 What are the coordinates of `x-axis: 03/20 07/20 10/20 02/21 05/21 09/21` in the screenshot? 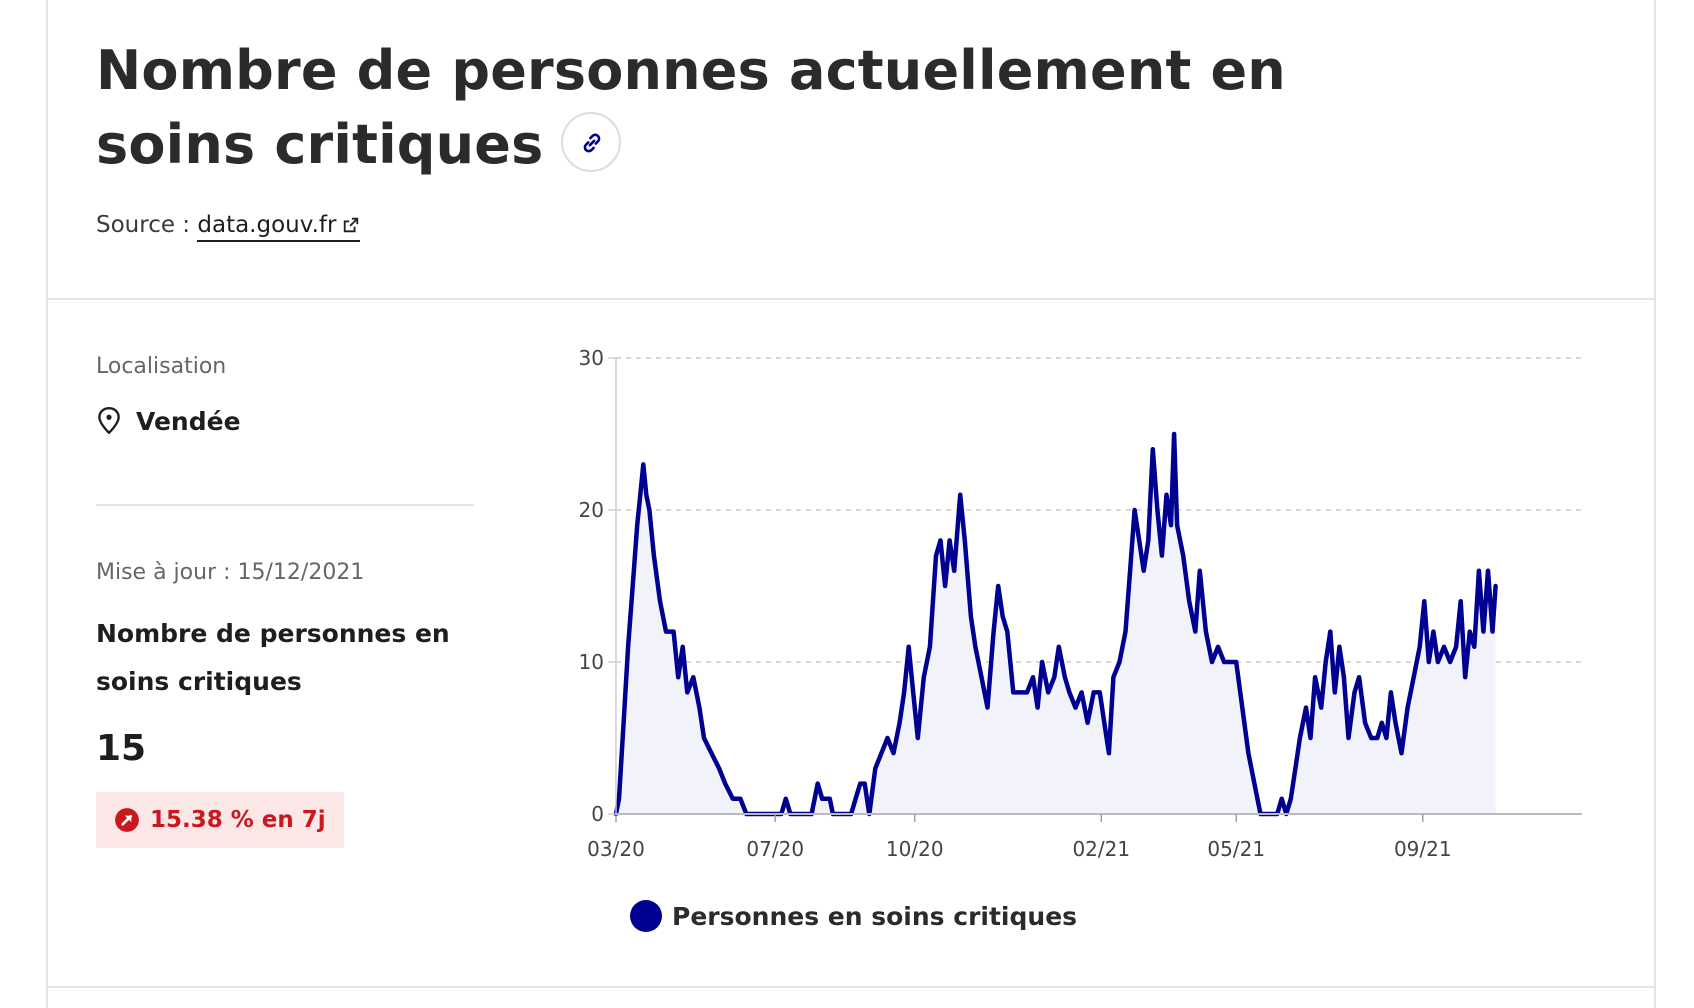 It's located at (1019, 837).